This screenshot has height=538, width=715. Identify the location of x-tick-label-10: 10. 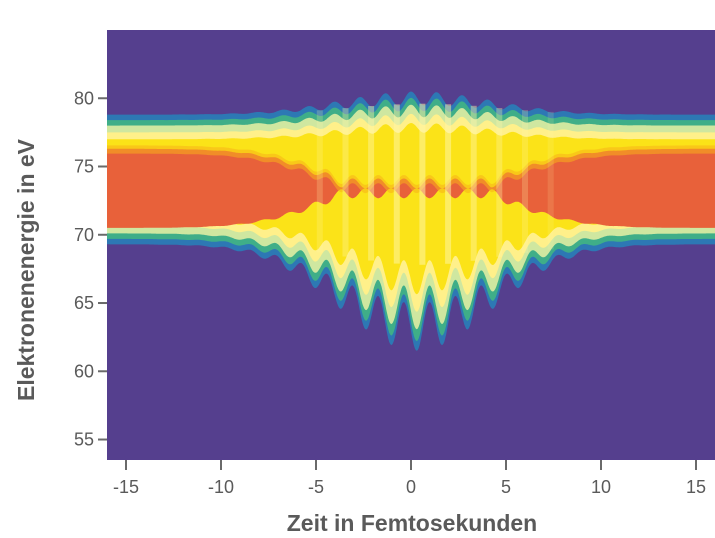
(601, 487).